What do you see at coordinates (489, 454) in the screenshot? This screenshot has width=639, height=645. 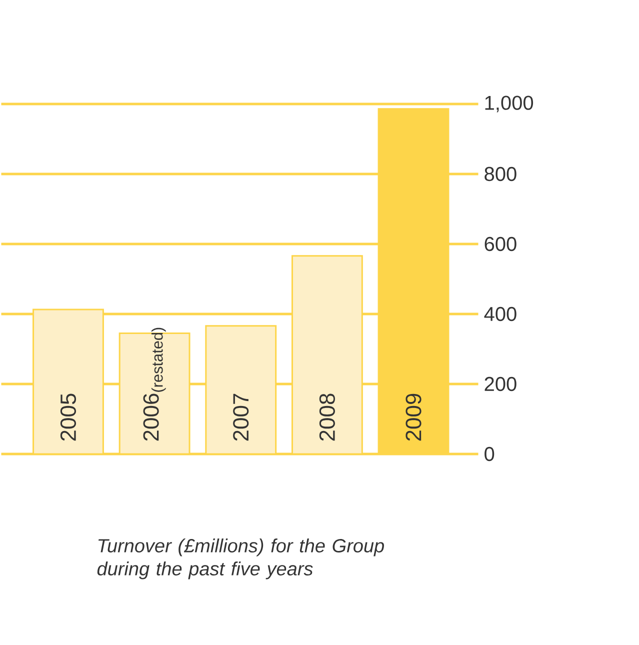 I see `y-tick-label: 0` at bounding box center [489, 454].